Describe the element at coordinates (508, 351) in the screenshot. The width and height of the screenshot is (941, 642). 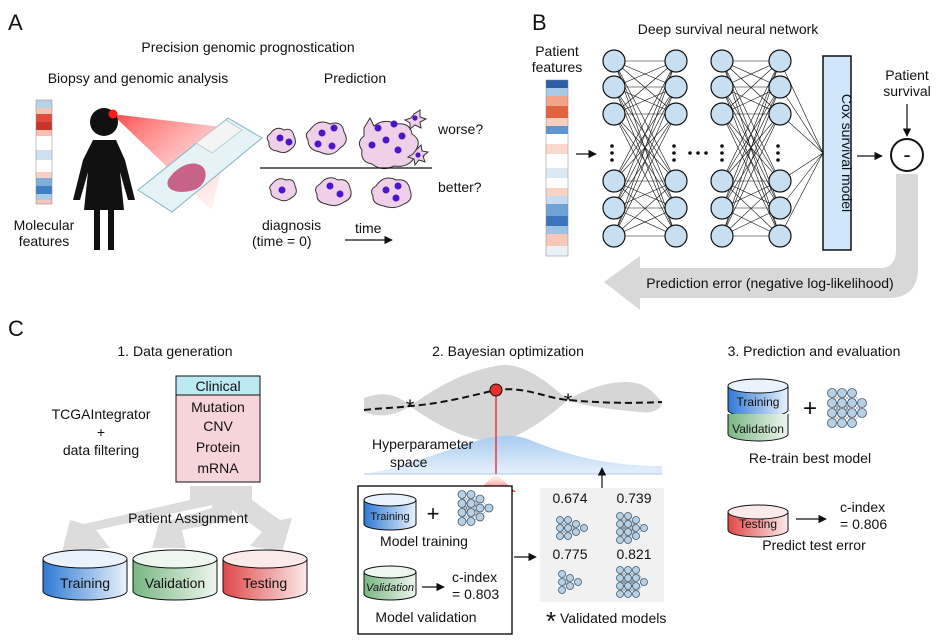
I see `step2-heading: 2. Bayesian optimization` at that location.